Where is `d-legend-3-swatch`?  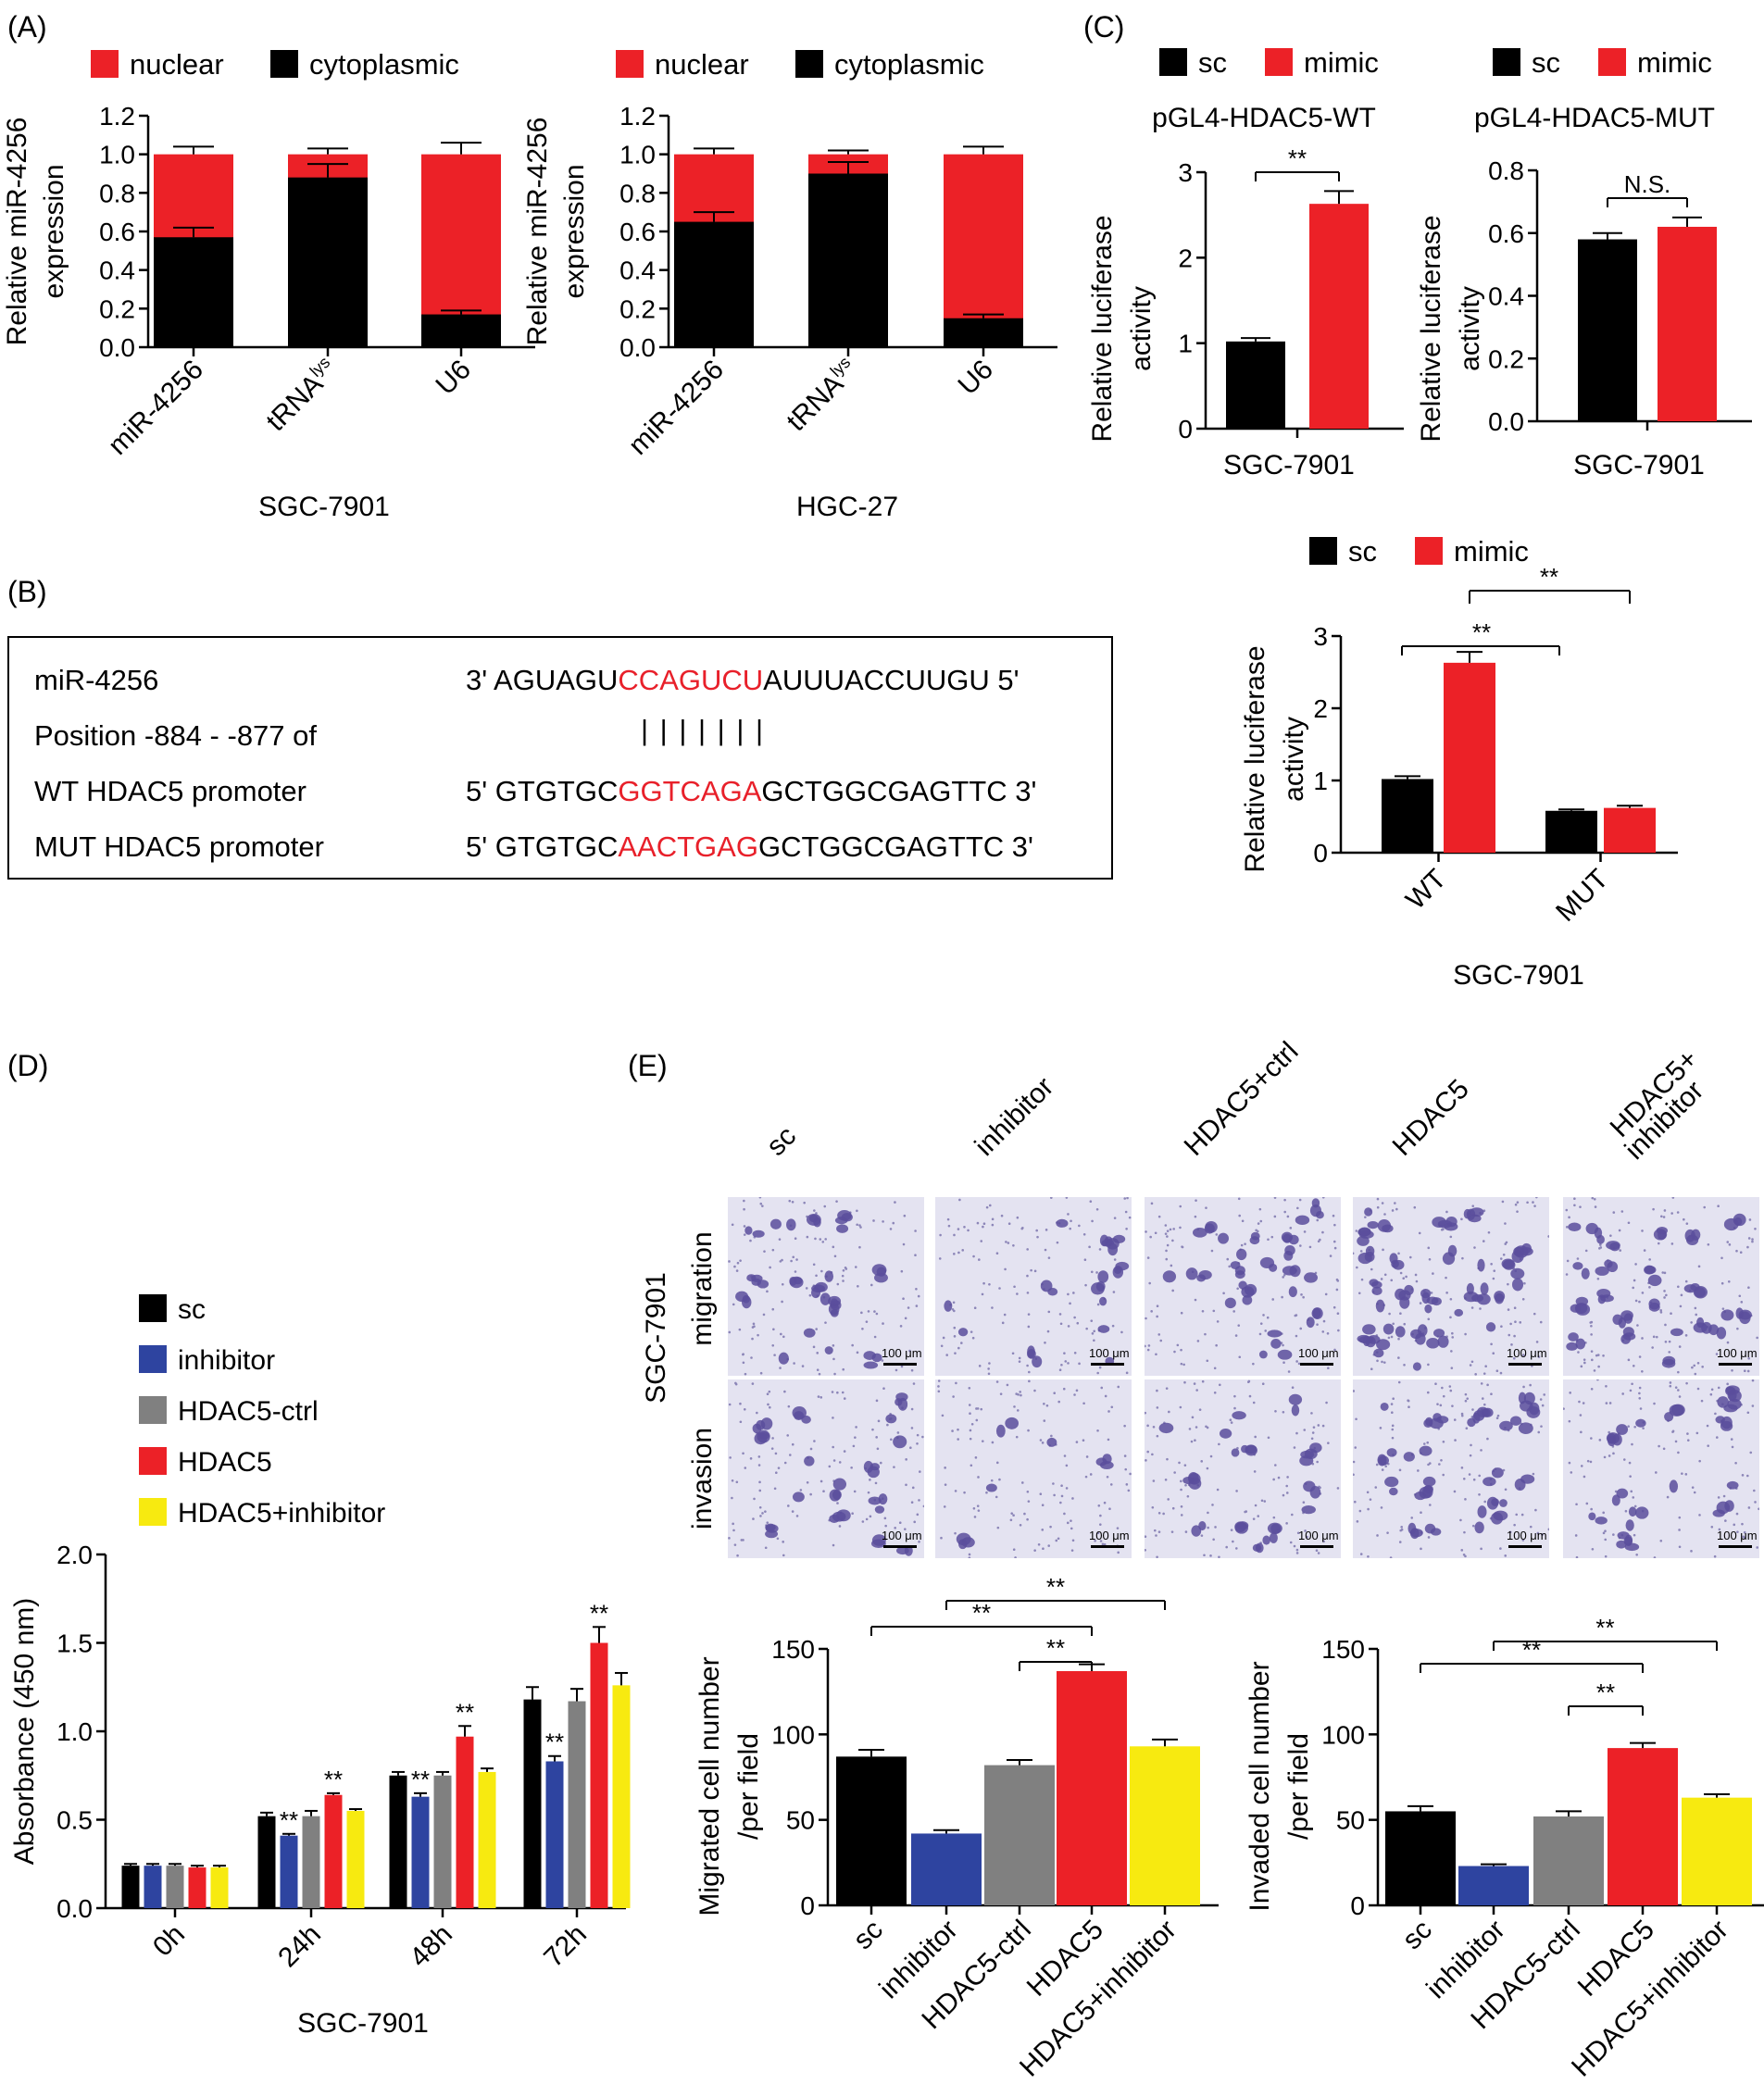 d-legend-3-swatch is located at coordinates (153, 1461).